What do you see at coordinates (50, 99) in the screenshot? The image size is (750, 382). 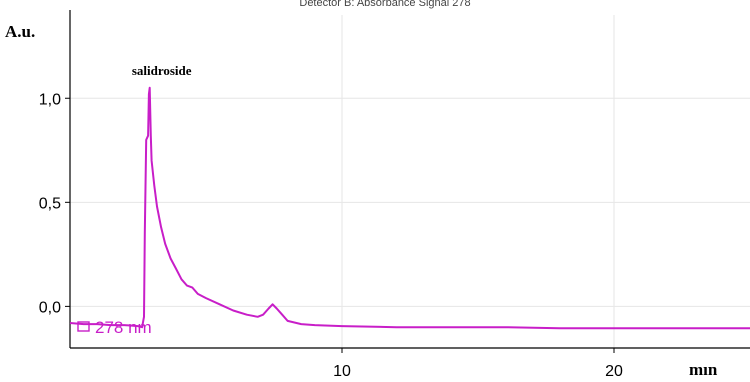 I see `y-tick-label: 1,0` at bounding box center [50, 99].